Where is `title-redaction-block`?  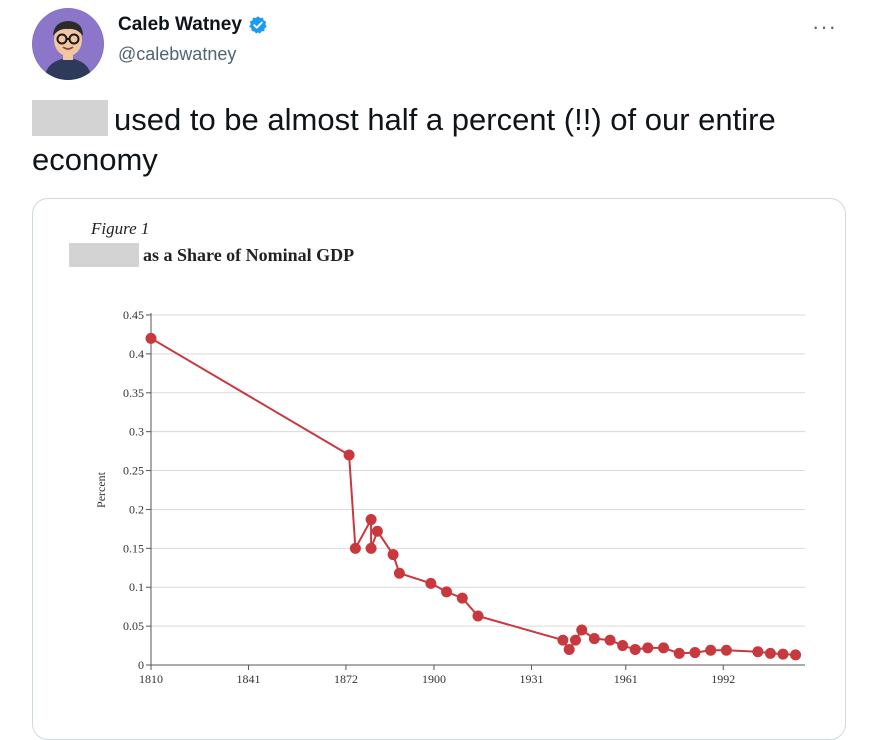 title-redaction-block is located at coordinates (104, 255).